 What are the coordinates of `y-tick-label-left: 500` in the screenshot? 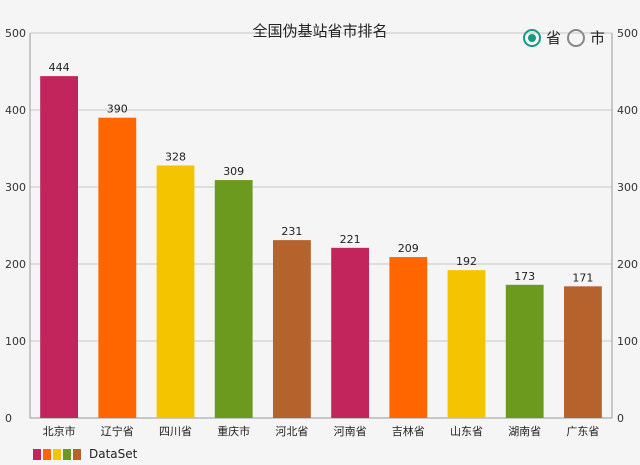 It's located at (15, 33).